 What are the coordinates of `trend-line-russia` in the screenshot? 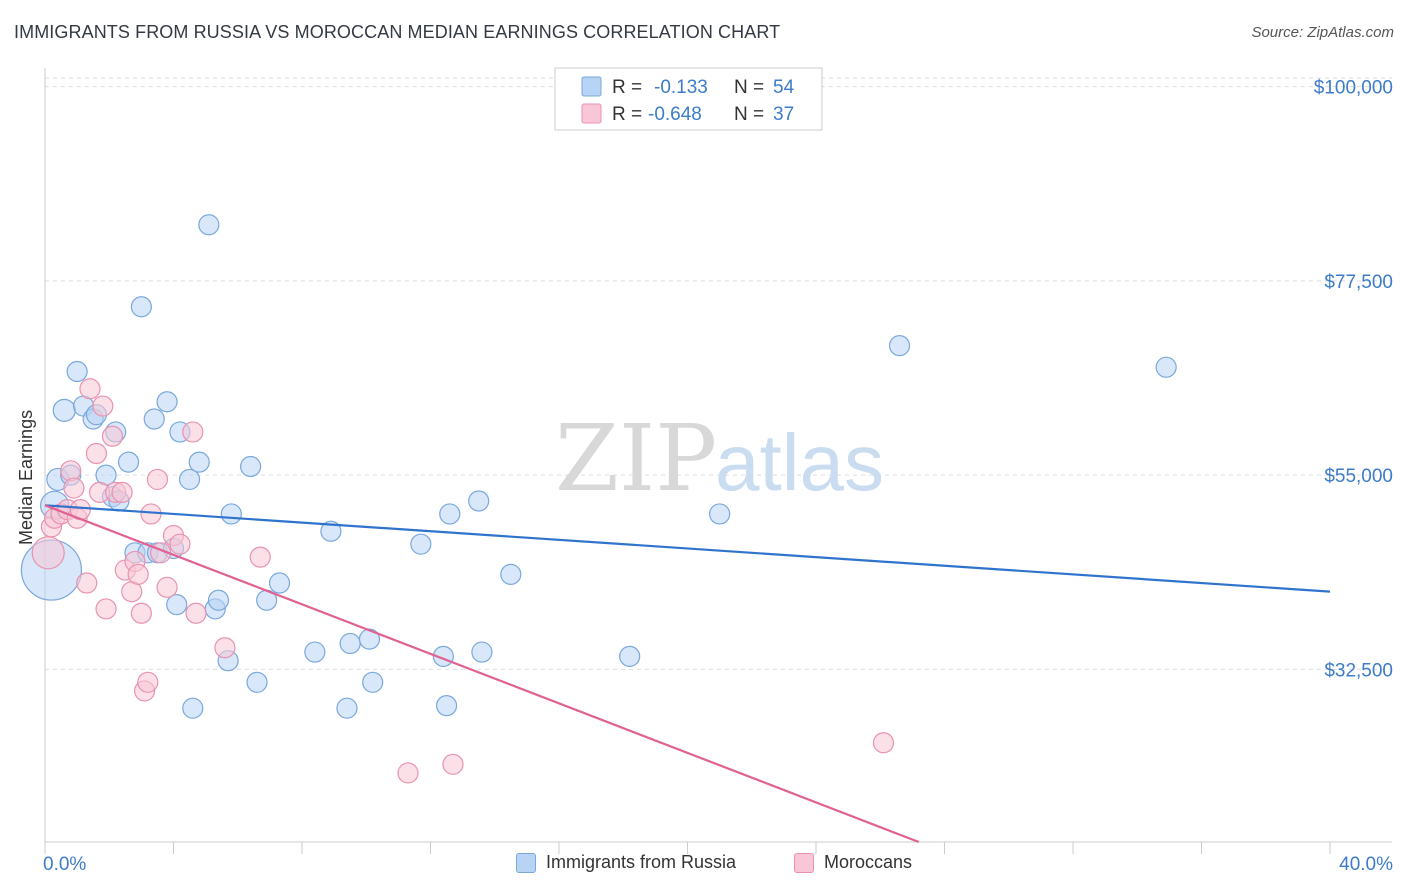 It's located at (687, 548).